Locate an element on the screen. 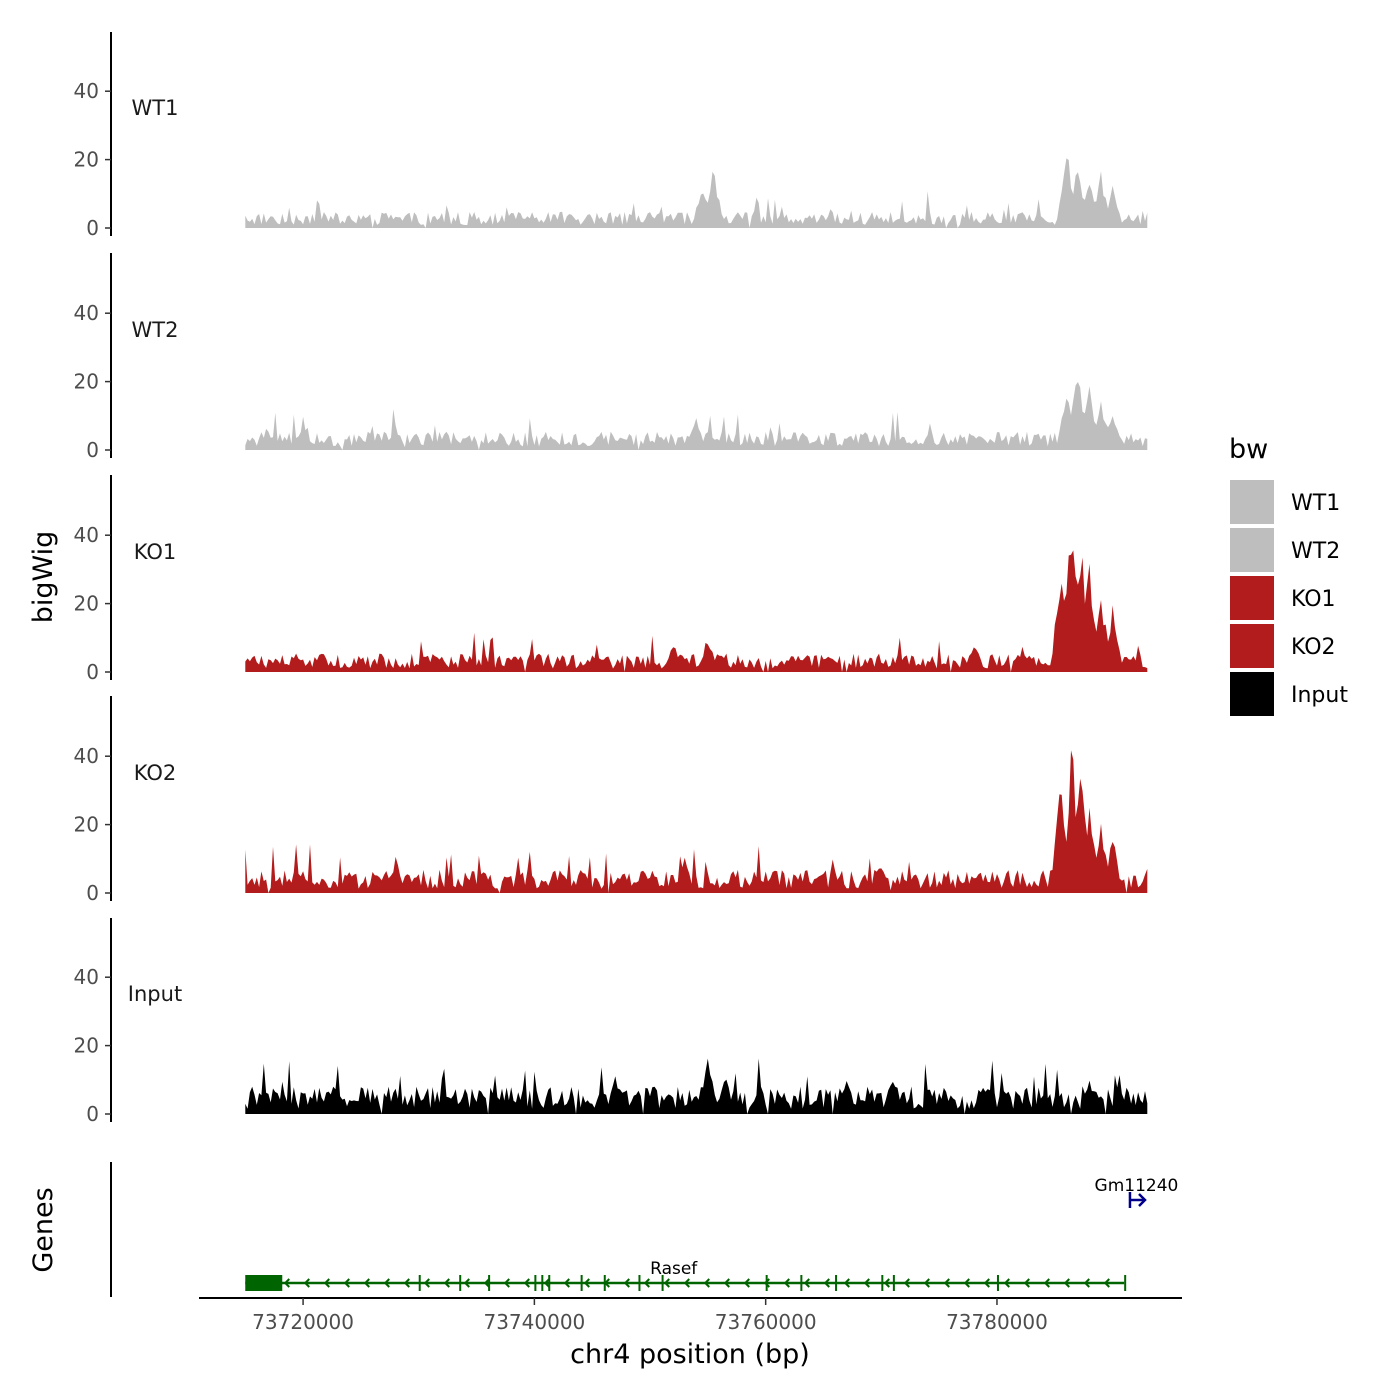 The width and height of the screenshot is (1400, 1400). track-label: KO1 is located at coordinates (155, 552).